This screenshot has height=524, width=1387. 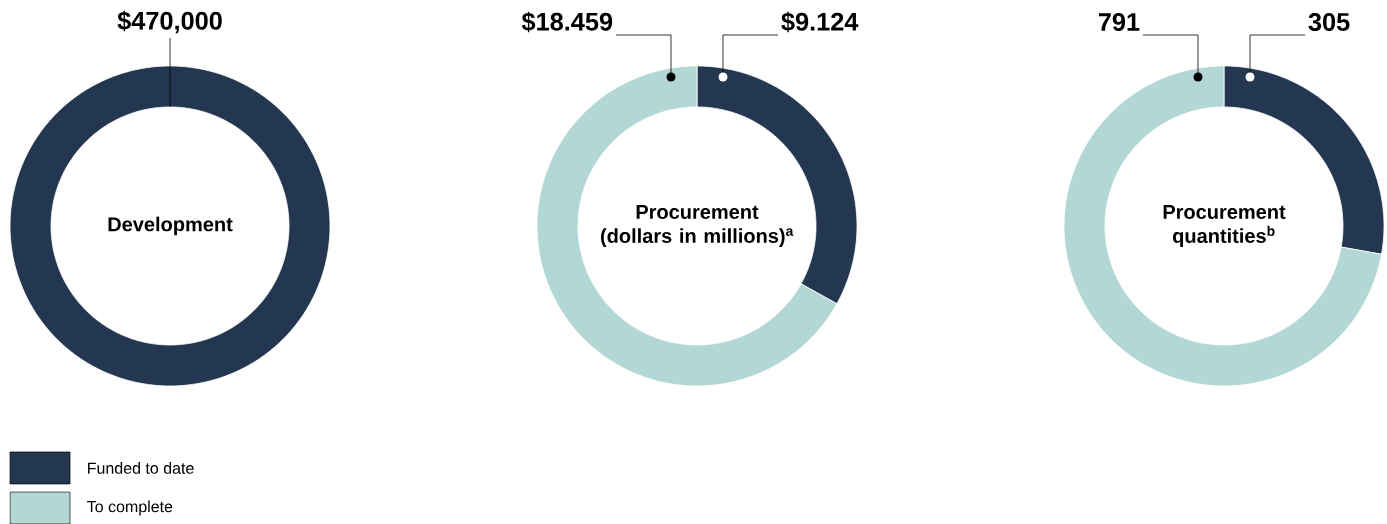 What do you see at coordinates (141, 468) in the screenshot?
I see `legend-label: Funded to date` at bounding box center [141, 468].